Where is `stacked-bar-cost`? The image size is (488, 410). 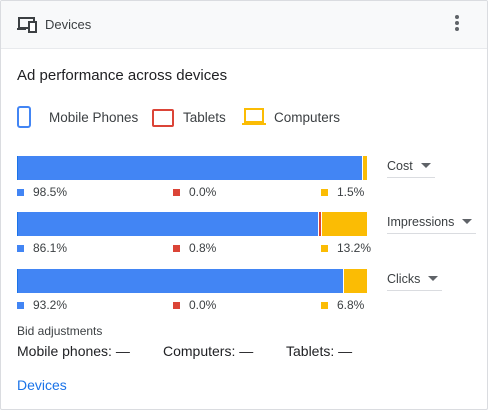
stacked-bar-cost is located at coordinates (192, 168).